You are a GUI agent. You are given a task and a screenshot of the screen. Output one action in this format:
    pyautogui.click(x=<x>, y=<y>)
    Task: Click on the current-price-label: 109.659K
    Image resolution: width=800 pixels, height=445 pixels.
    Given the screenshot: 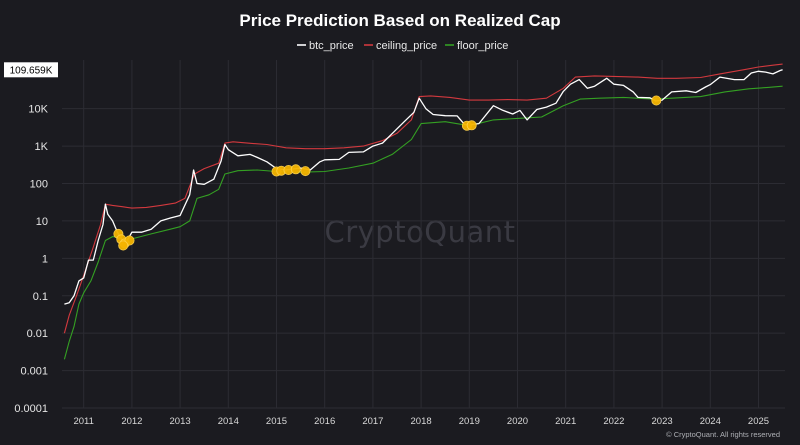 What is the action you would take?
    pyautogui.click(x=31, y=71)
    